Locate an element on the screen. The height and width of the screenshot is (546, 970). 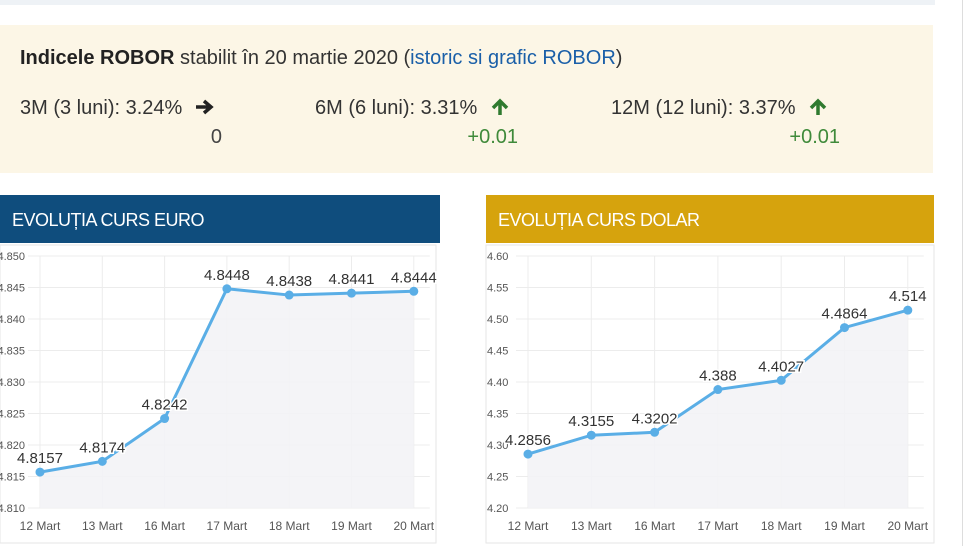
y-tick-label: 4.835 is located at coordinates (12, 352).